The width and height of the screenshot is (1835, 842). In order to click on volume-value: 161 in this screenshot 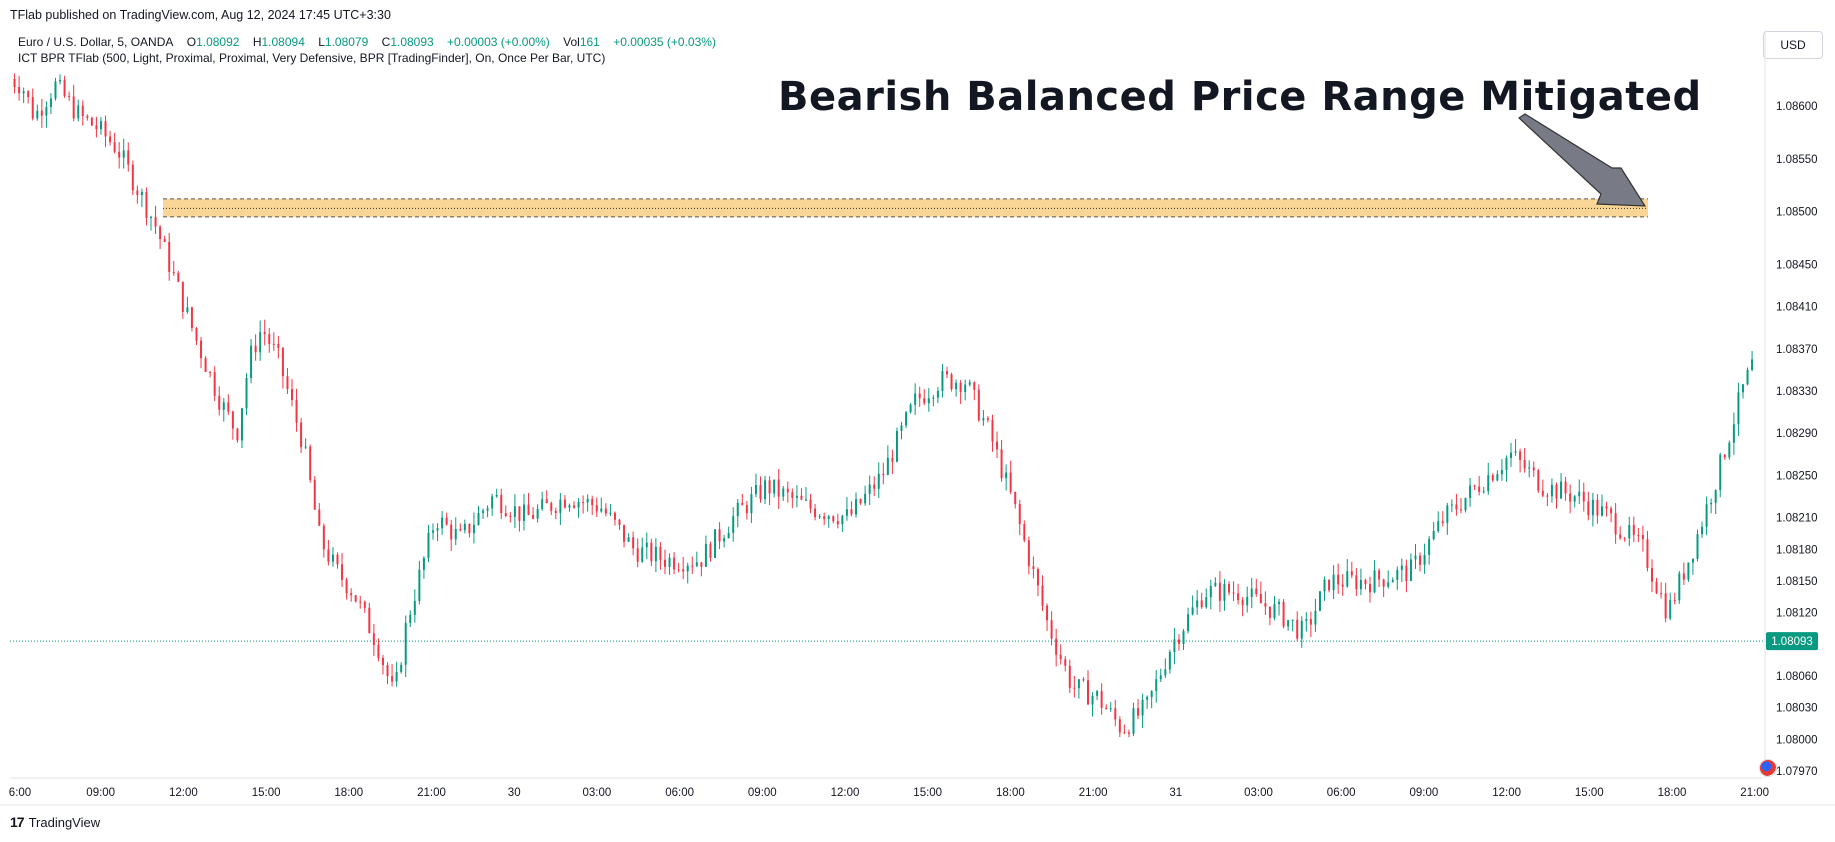, I will do `click(589, 42)`.